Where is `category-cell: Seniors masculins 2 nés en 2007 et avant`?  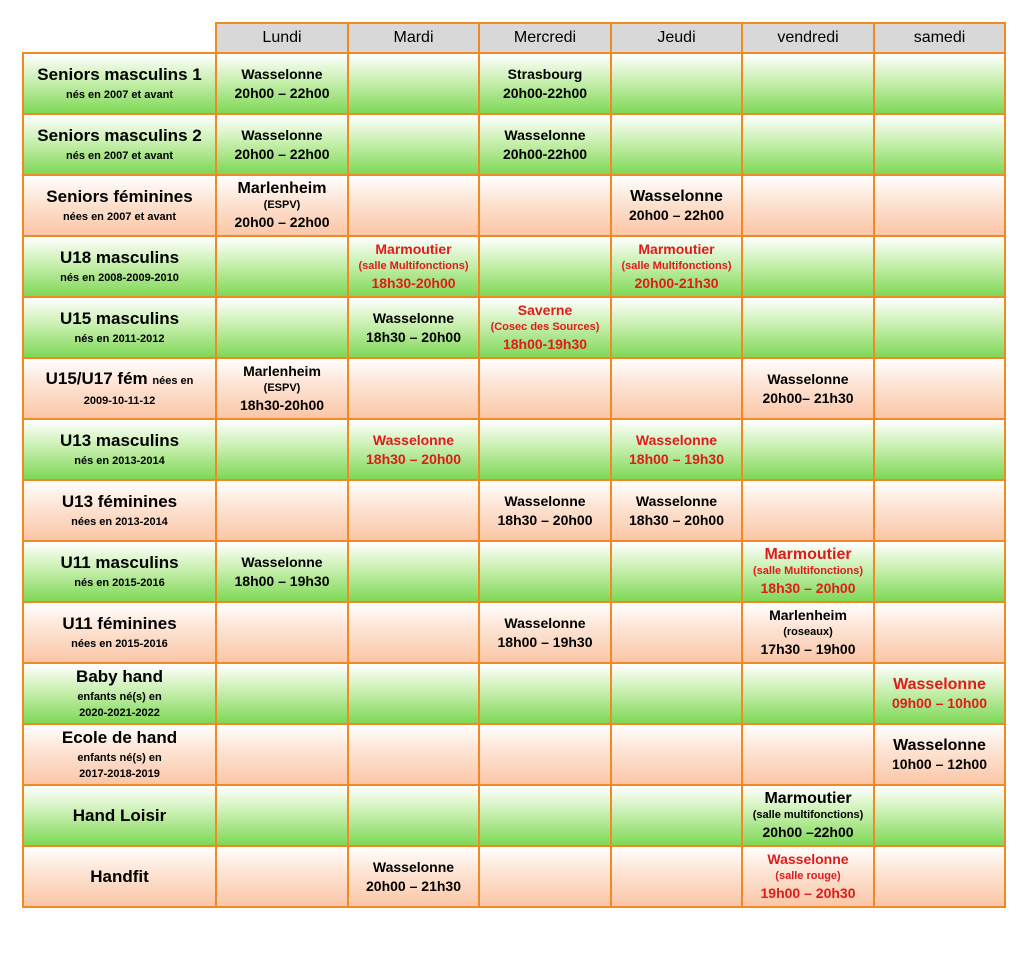
category-cell: Seniors masculins 2 nés en 2007 et avant is located at coordinates (119, 144).